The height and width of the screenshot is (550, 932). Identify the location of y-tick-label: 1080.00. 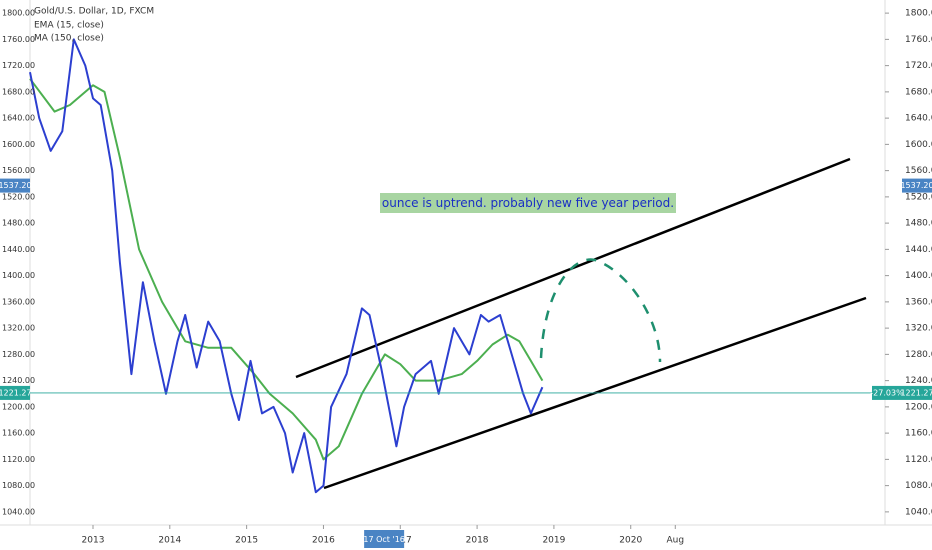
(918, 486).